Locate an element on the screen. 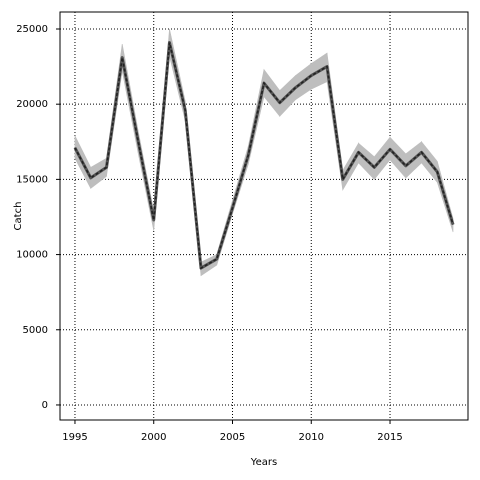  x-tick-label: 2005 is located at coordinates (232, 437).